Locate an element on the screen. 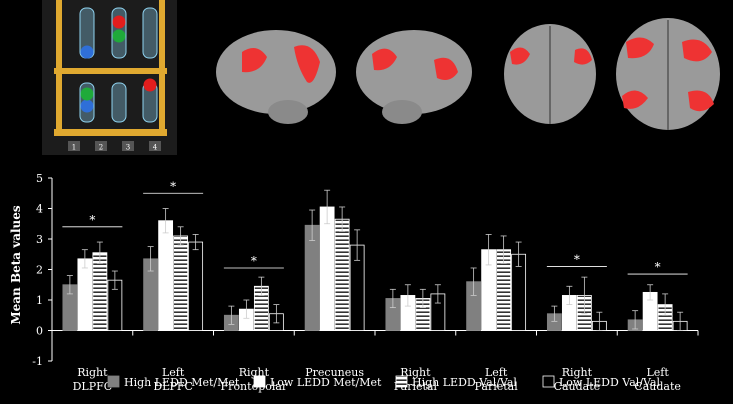 Image resolution: width=733 pixels, height=404 pixels. y-tick-label: 2 is located at coordinates (39, 270).